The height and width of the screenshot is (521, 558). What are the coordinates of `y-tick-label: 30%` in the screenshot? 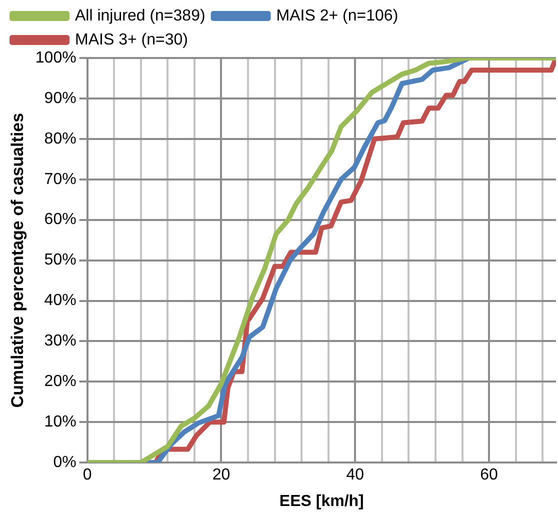 It's located at (60, 341).